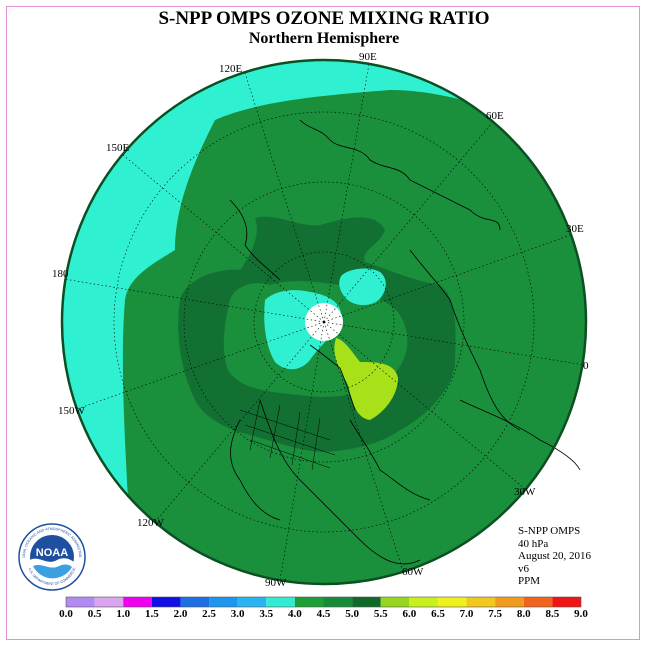 Image resolution: width=648 pixels, height=648 pixels. I want to click on ozone-region-cyan-siberia, so click(362, 287).